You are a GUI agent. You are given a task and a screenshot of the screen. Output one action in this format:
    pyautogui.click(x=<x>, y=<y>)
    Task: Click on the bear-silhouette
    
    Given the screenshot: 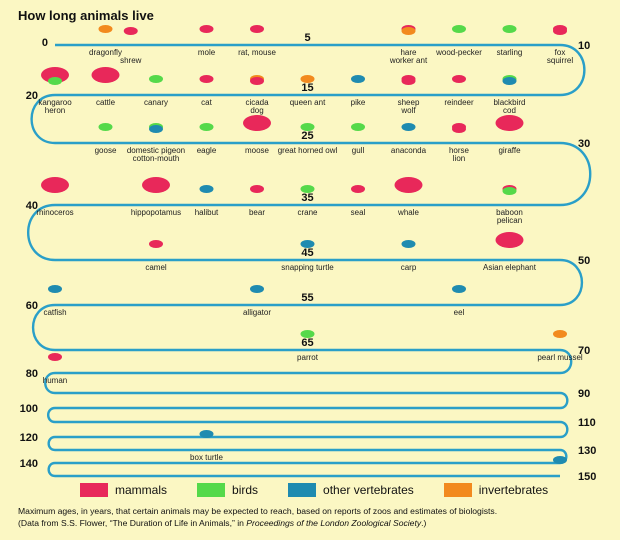 What is the action you would take?
    pyautogui.click(x=257, y=189)
    